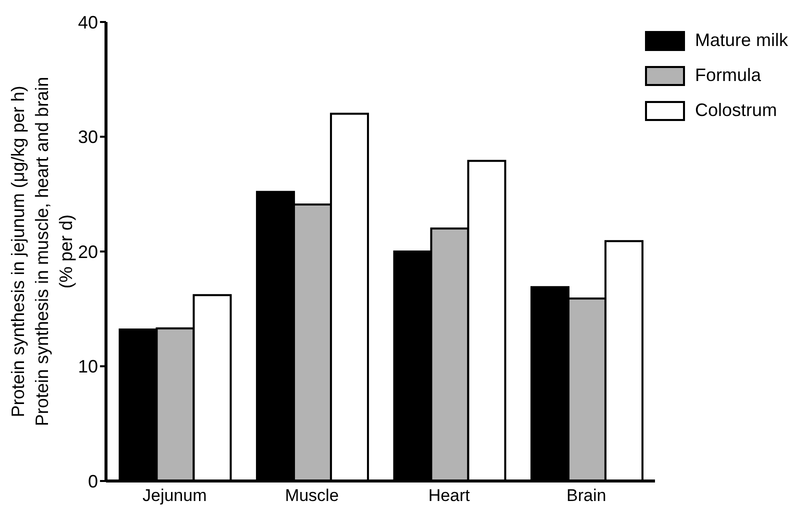  I want to click on x-tick-label: Jejunum, so click(174, 496).